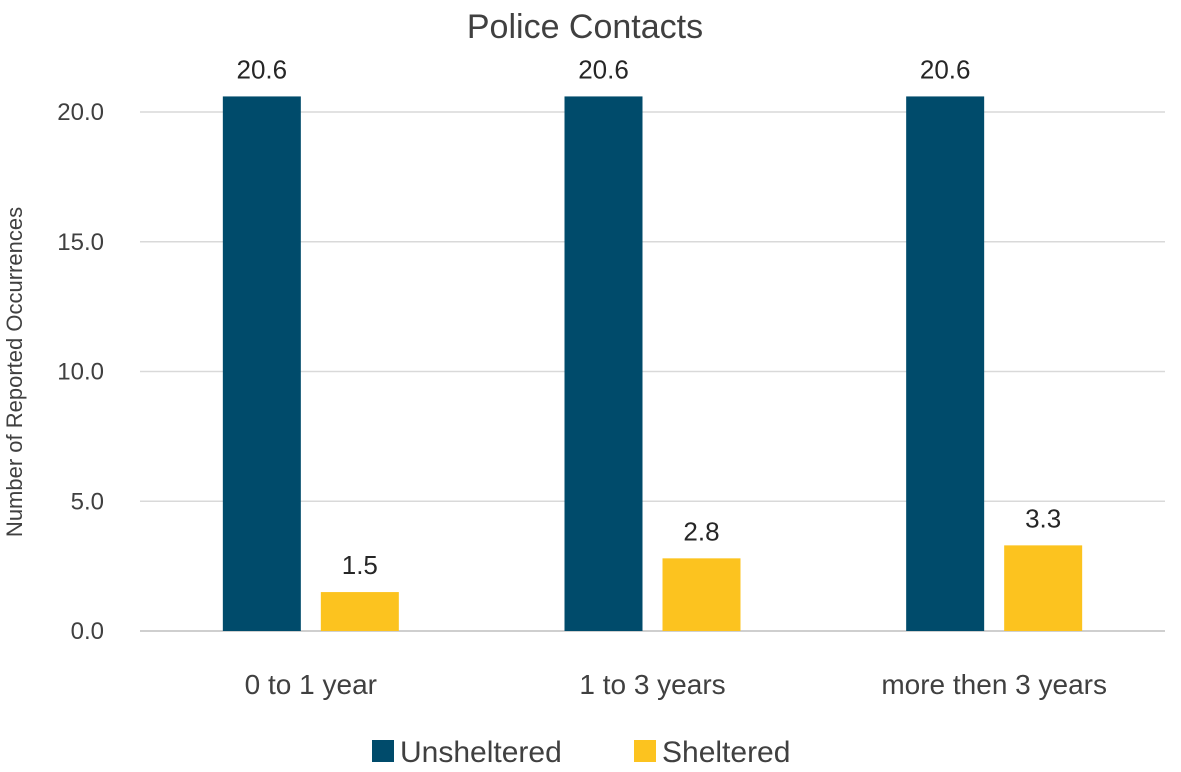 This screenshot has width=1181, height=772. What do you see at coordinates (311, 684) in the screenshot?
I see `x-category-label: 0 to 1 year` at bounding box center [311, 684].